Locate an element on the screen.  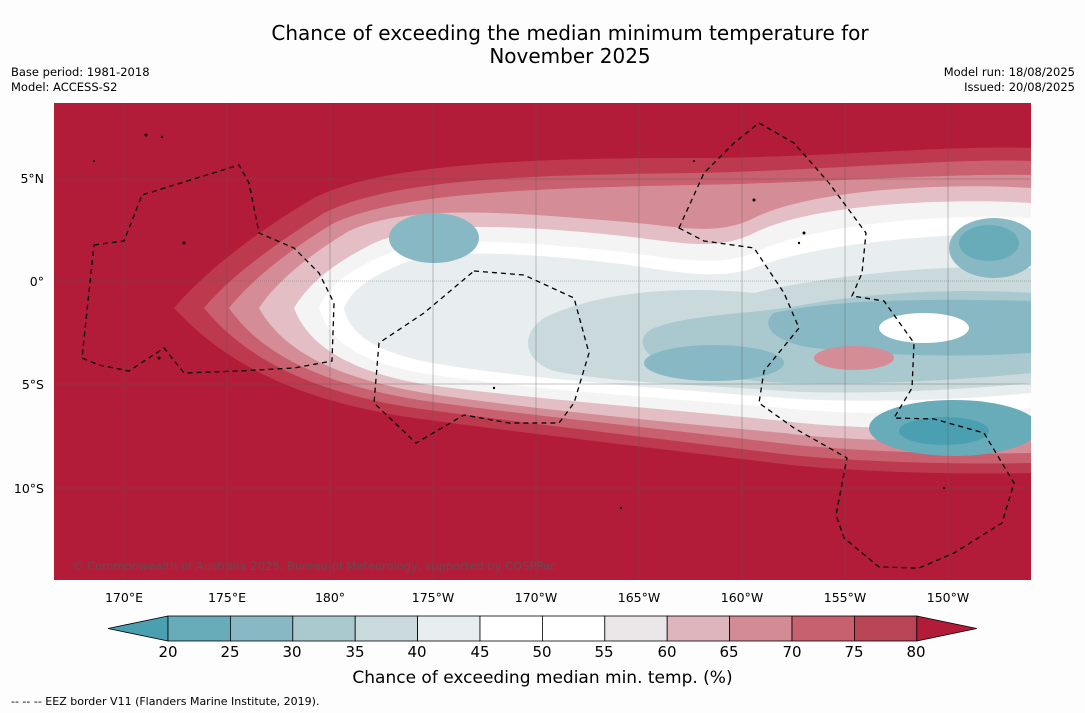
cbar-tick-25: 25 is located at coordinates (230, 652).